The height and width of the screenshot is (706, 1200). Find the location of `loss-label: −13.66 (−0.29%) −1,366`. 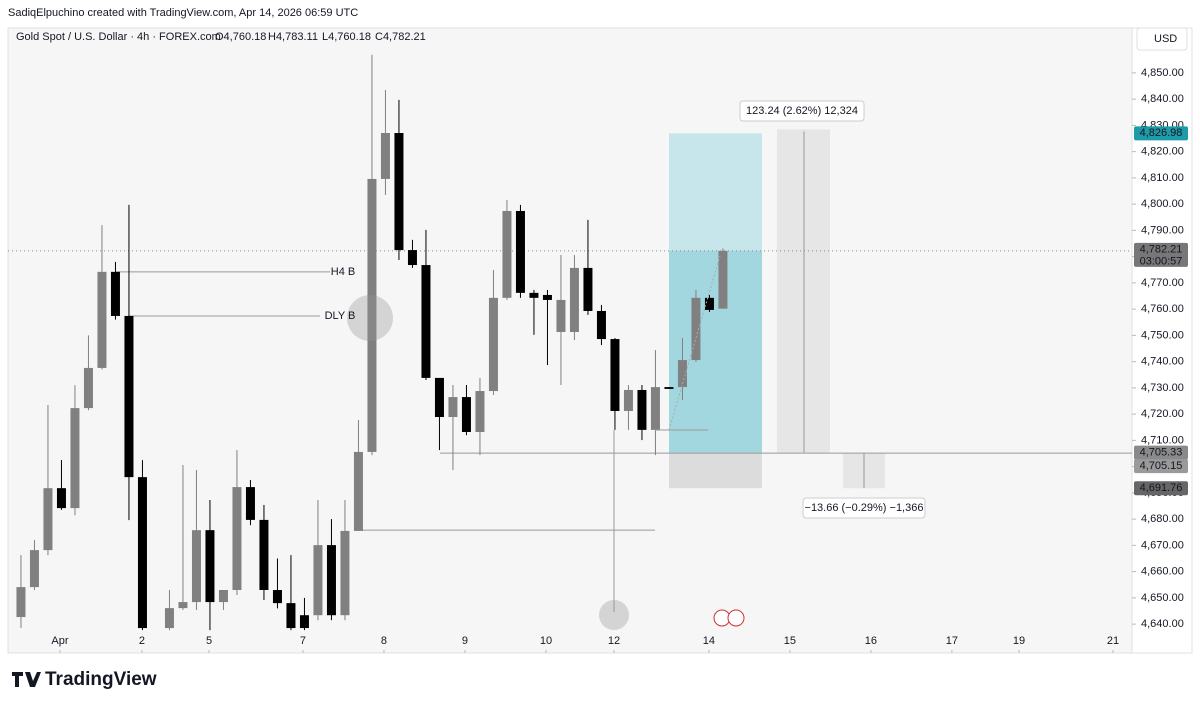

loss-label: −13.66 (−0.29%) −1,366 is located at coordinates (864, 508).